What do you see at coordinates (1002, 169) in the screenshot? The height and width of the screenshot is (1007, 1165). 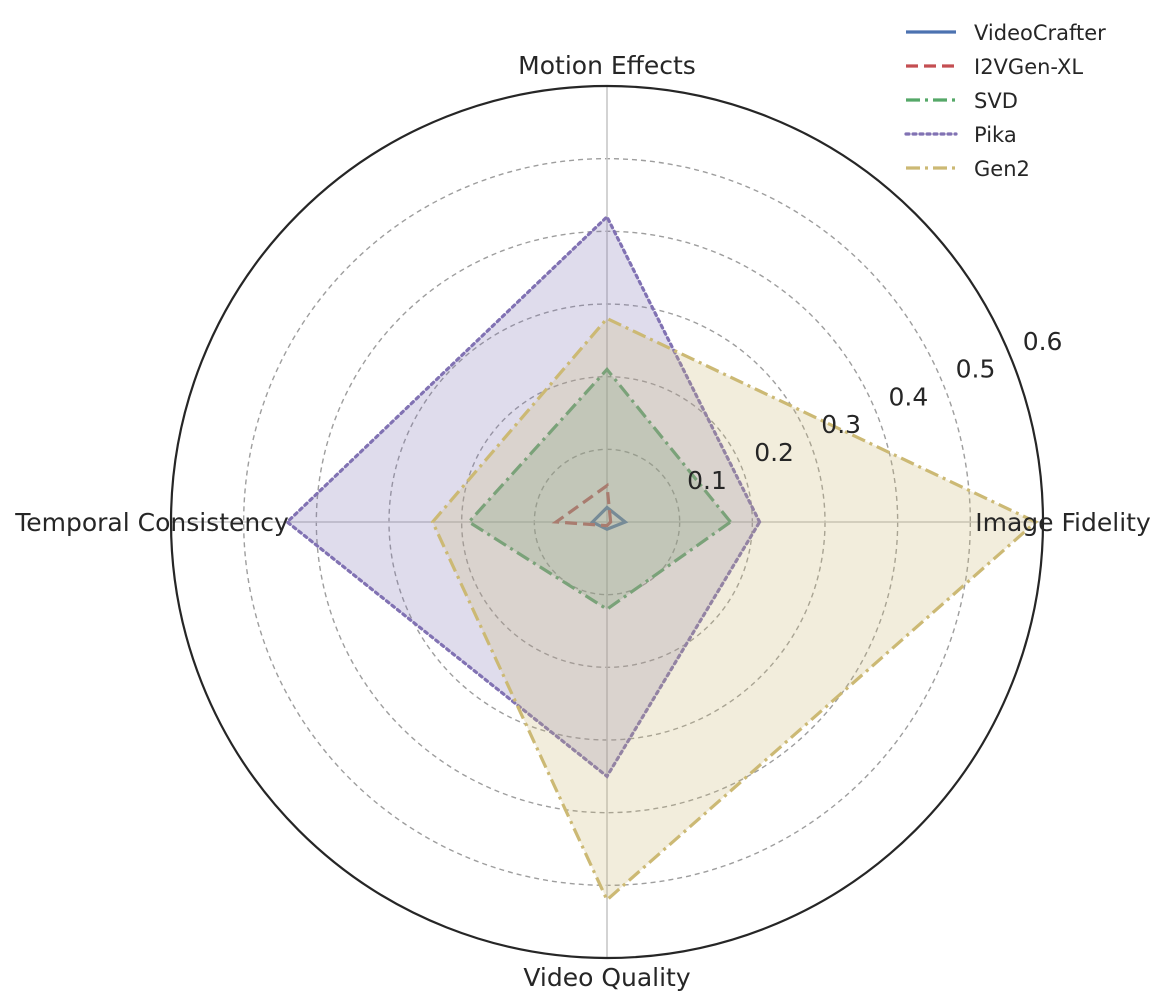 I see `legend-label-gen2: Gen2` at bounding box center [1002, 169].